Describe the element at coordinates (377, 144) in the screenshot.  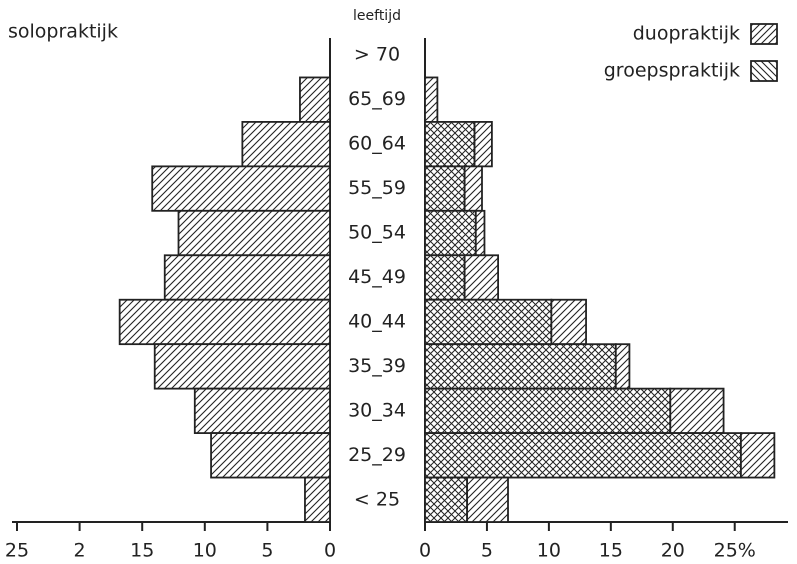
I see `category-label: 60_64` at that location.